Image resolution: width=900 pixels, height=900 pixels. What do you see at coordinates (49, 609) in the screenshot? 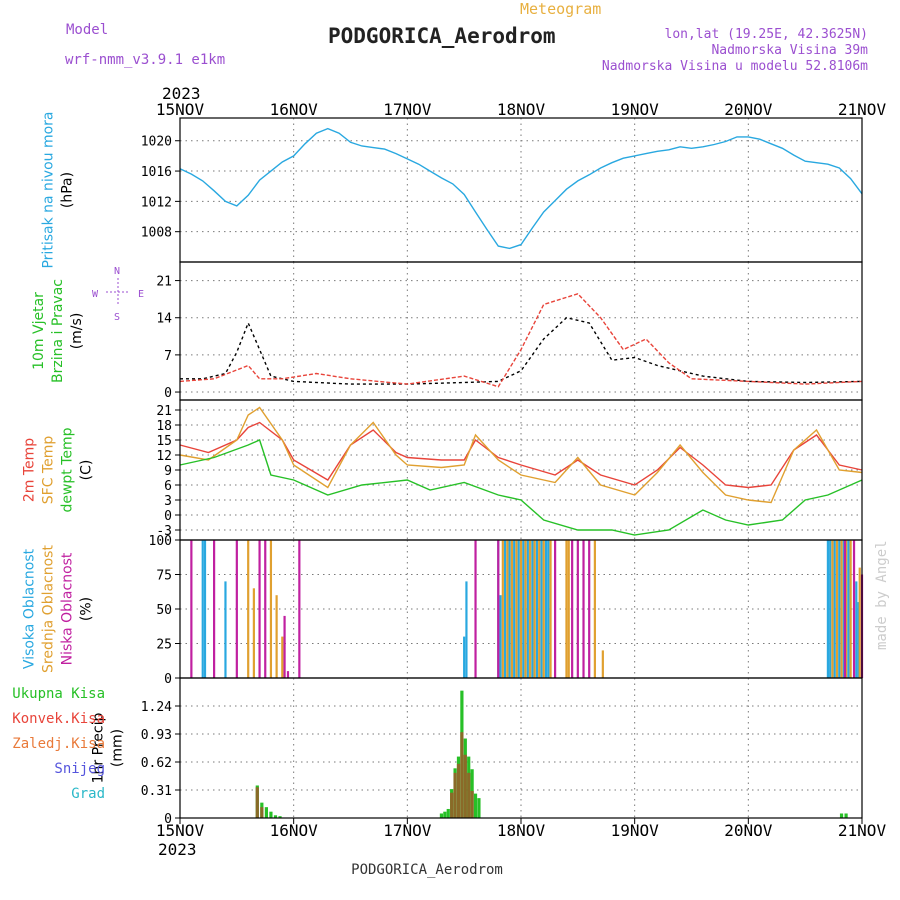
I see `y-axis-label: Srednja Oblacnost` at bounding box center [49, 609].